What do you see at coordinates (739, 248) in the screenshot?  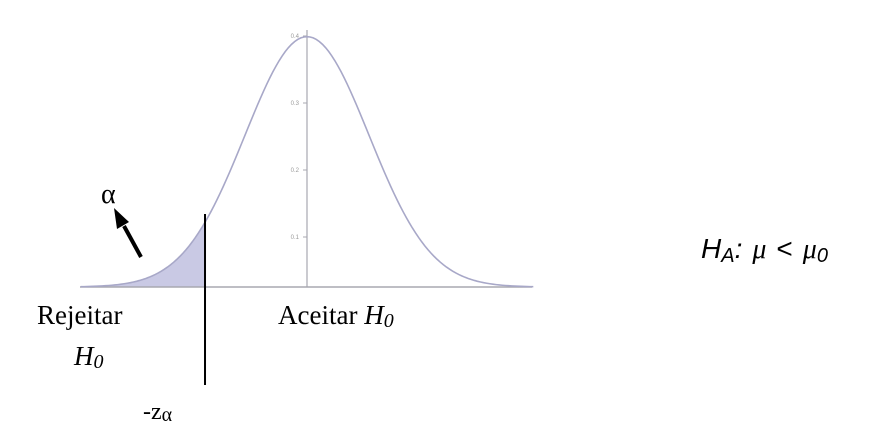 I see `hyp-colon: :` at bounding box center [739, 248].